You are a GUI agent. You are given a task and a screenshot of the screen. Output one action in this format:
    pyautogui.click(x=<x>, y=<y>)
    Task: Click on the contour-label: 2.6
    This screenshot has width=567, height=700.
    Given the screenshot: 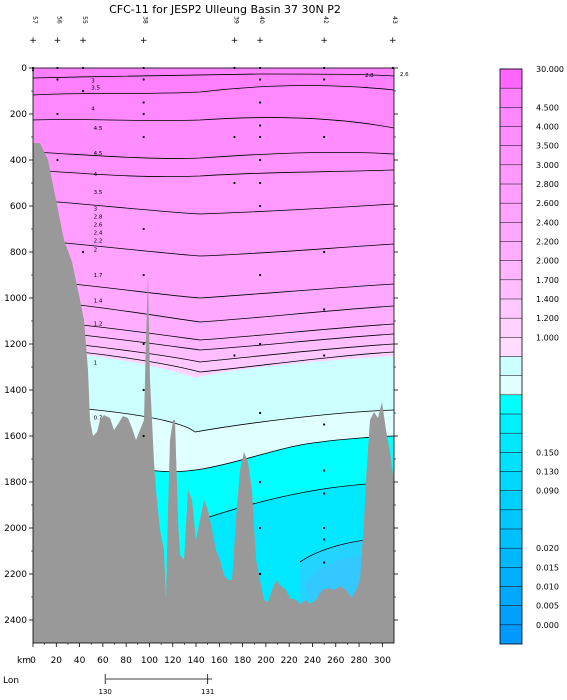 What is the action you would take?
    pyautogui.click(x=98, y=225)
    